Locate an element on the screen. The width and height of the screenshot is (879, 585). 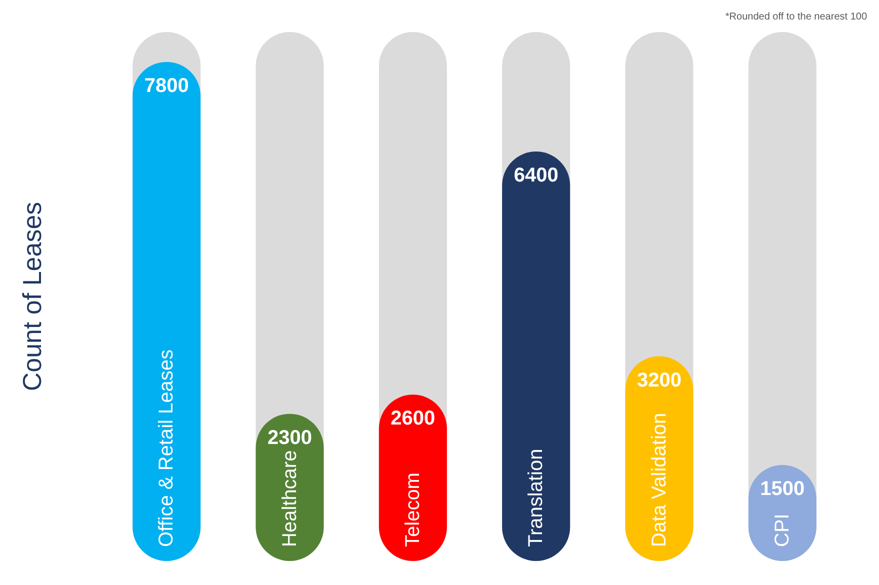
x-tick-label: Office & Retail Leases is located at coordinates (167, 448).